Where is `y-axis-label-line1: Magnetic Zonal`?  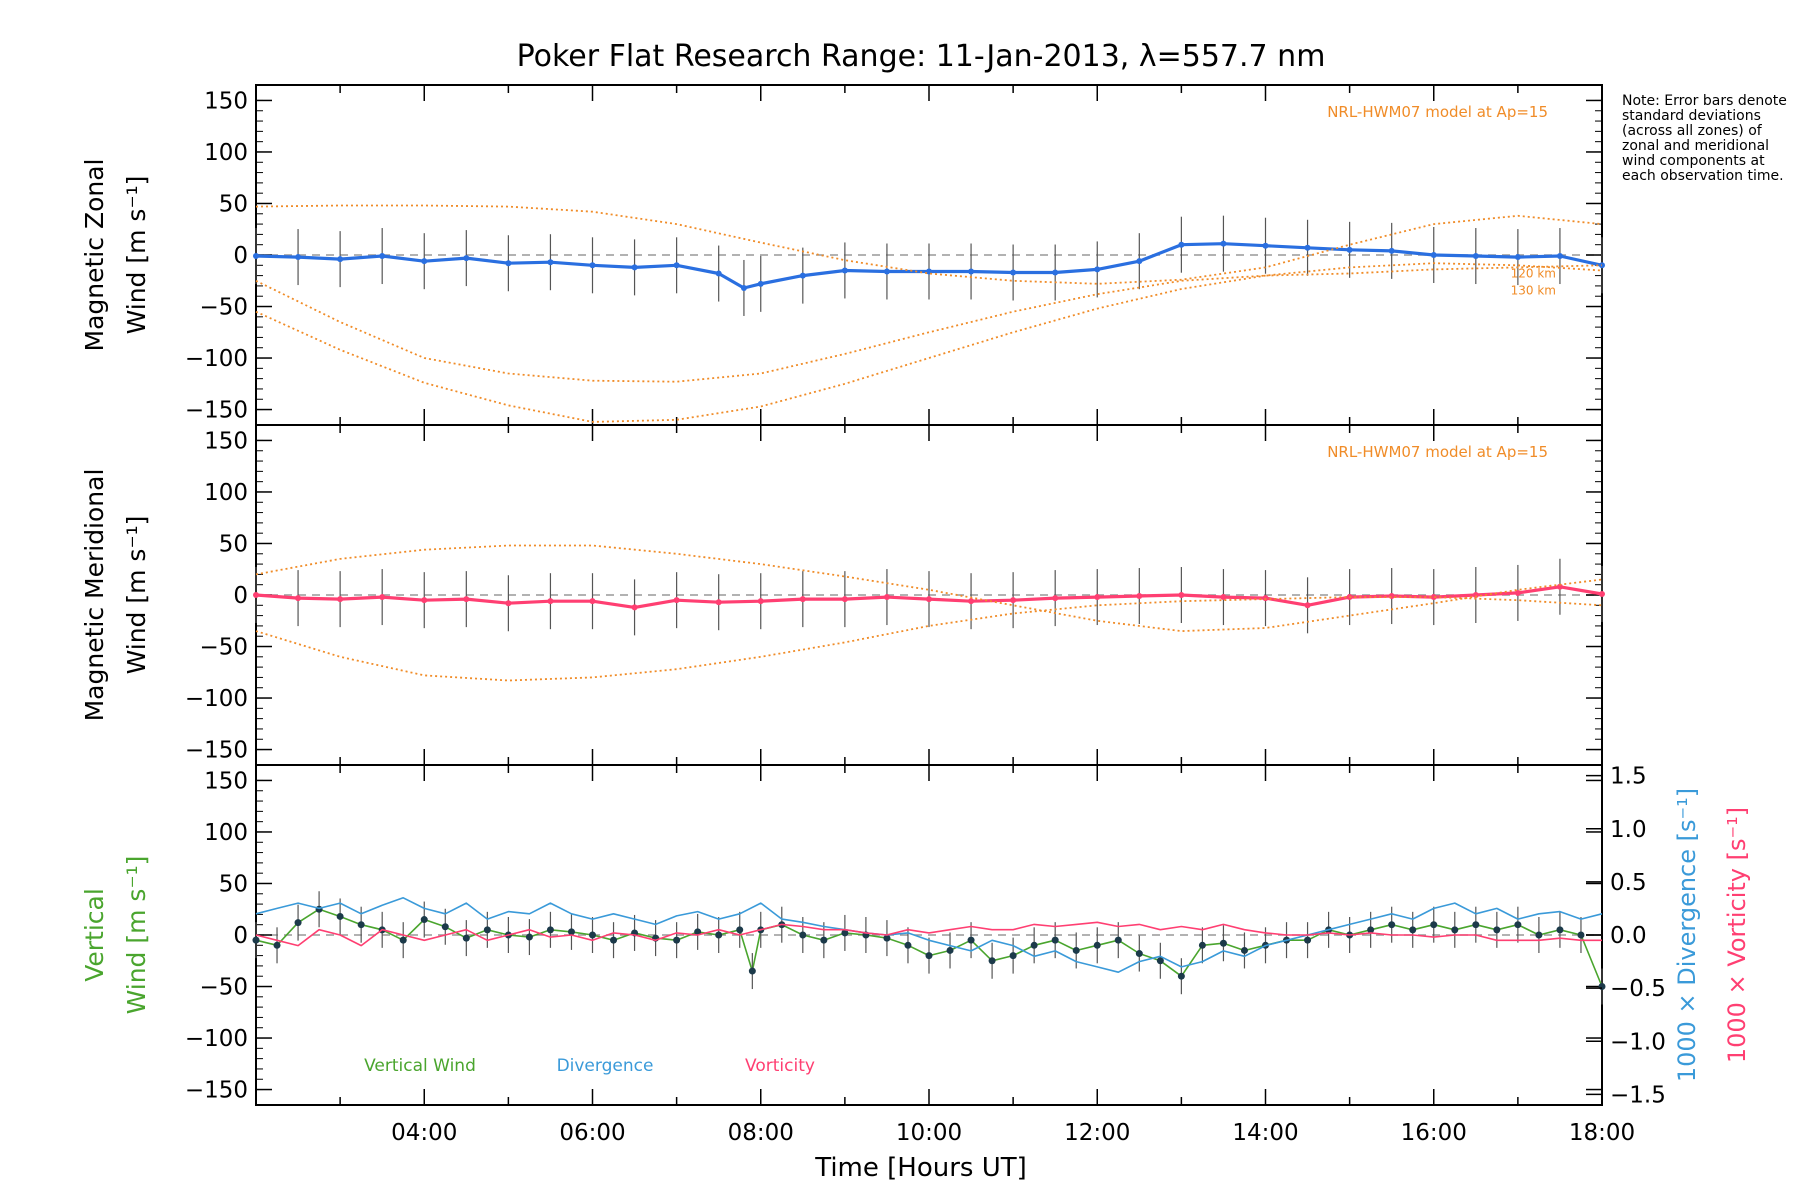
y-axis-label-line1: Magnetic Zonal is located at coordinates (94, 255).